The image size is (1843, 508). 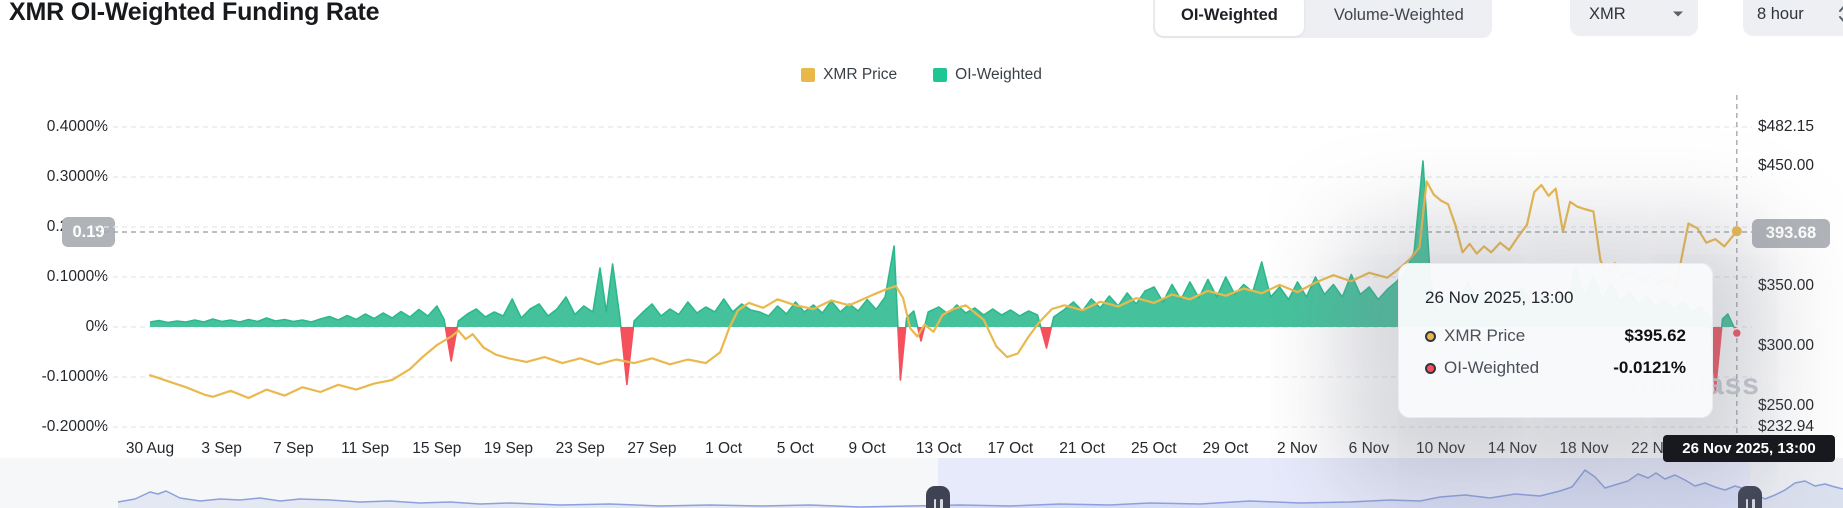 I want to click on legend-item-xmr-price: XMR Price, so click(x=849, y=75).